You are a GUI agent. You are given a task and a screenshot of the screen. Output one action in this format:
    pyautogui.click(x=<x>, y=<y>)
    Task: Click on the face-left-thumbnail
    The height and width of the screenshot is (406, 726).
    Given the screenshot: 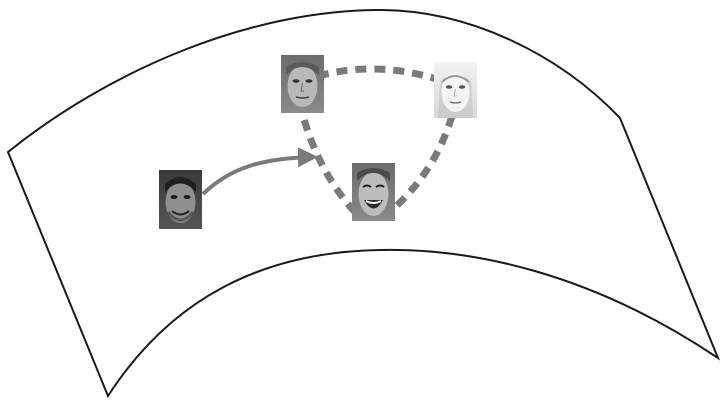 What is the action you would take?
    pyautogui.click(x=180, y=199)
    